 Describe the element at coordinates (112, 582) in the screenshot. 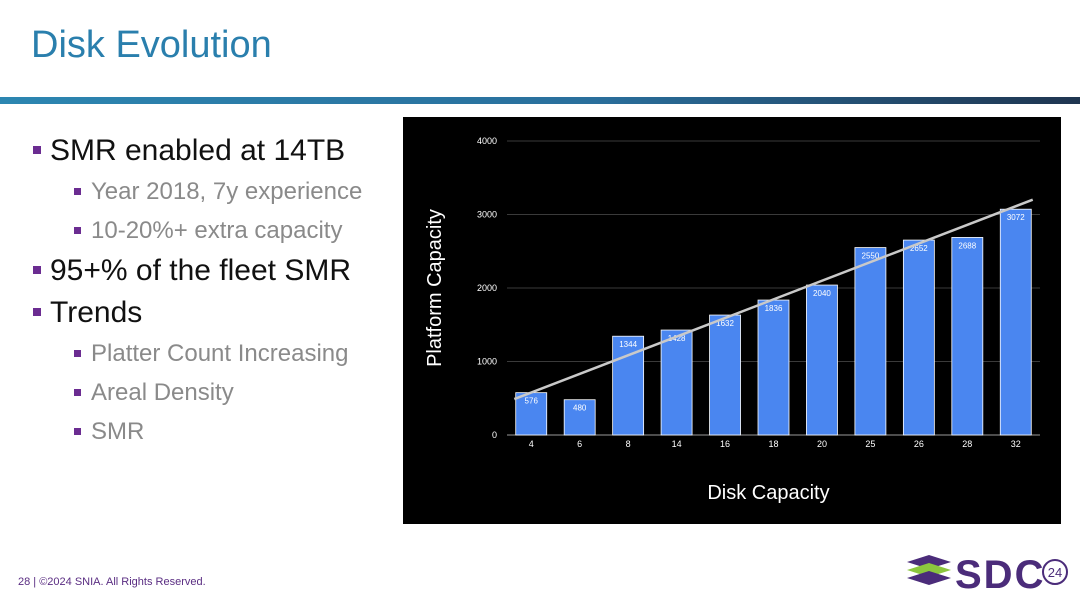

I see `footer-copyright: 28 | ©2024 SNIA. All Rights Reserved.` at that location.